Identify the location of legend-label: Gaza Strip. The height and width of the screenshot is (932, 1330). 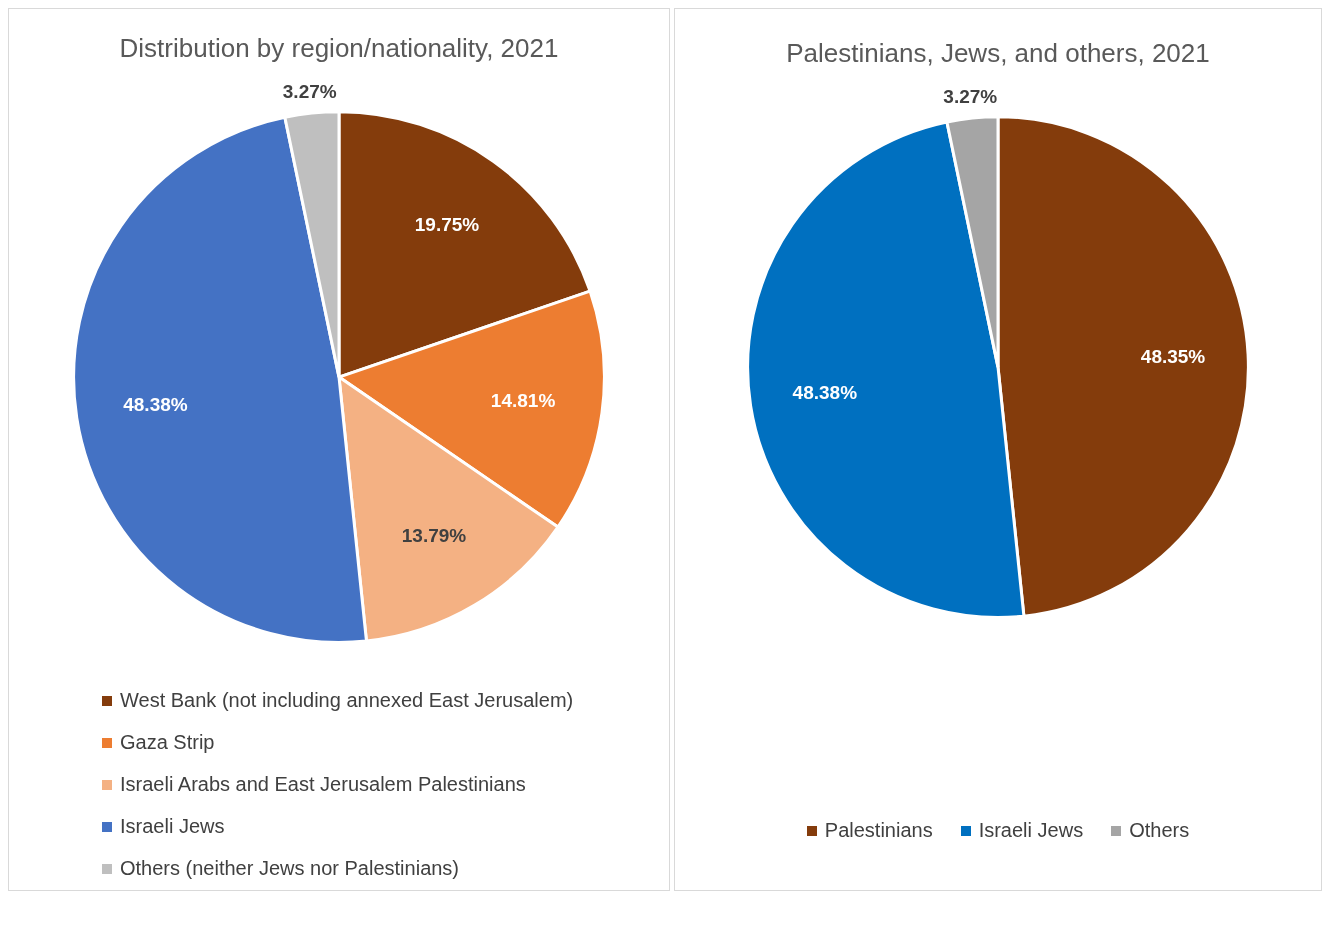
(167, 742).